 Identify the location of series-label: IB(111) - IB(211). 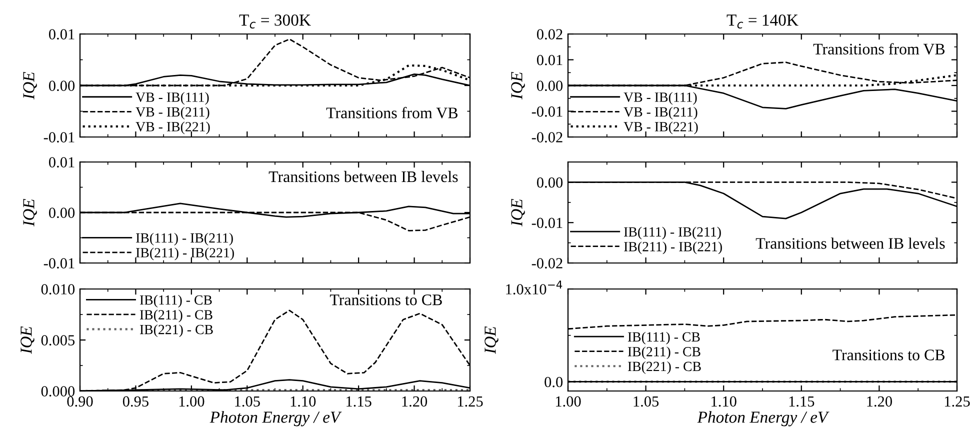
(184, 239).